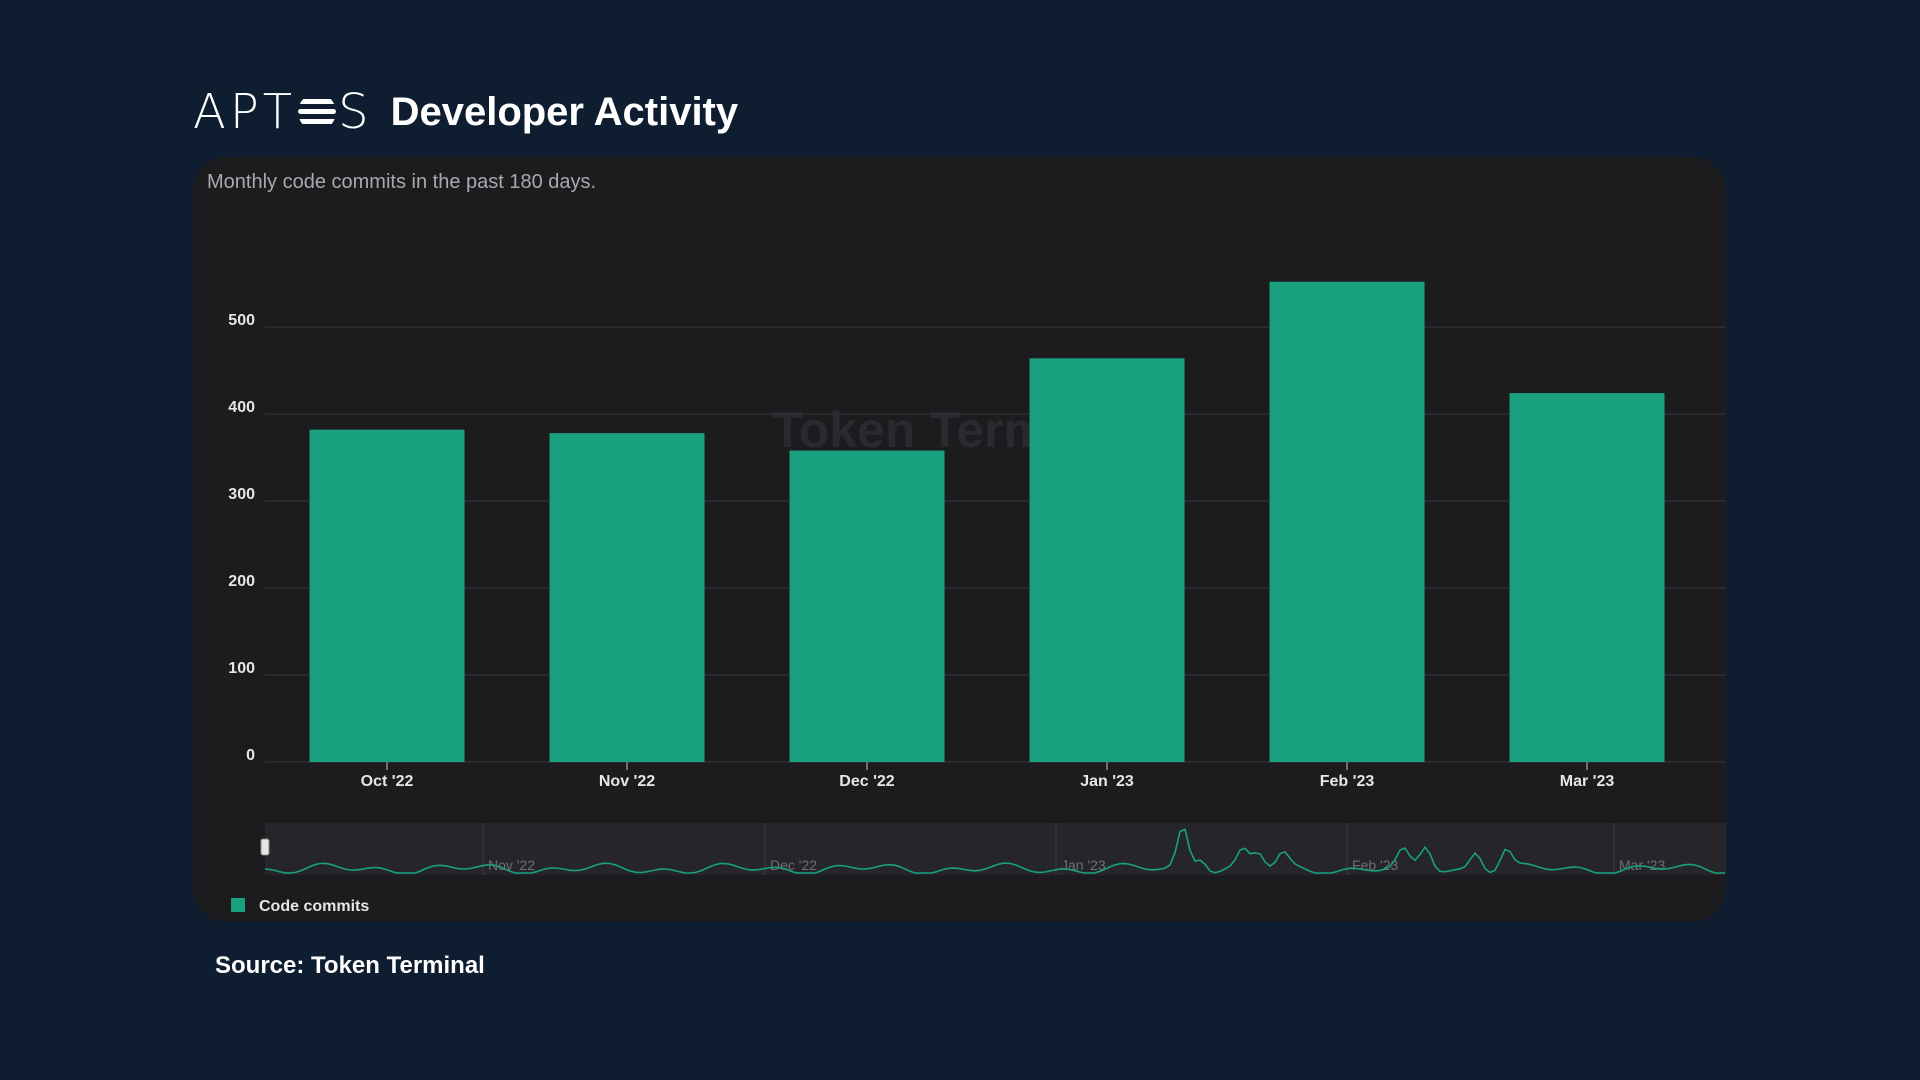 This screenshot has width=1920, height=1080. I want to click on x-tick-label: Oct '22, so click(387, 781).